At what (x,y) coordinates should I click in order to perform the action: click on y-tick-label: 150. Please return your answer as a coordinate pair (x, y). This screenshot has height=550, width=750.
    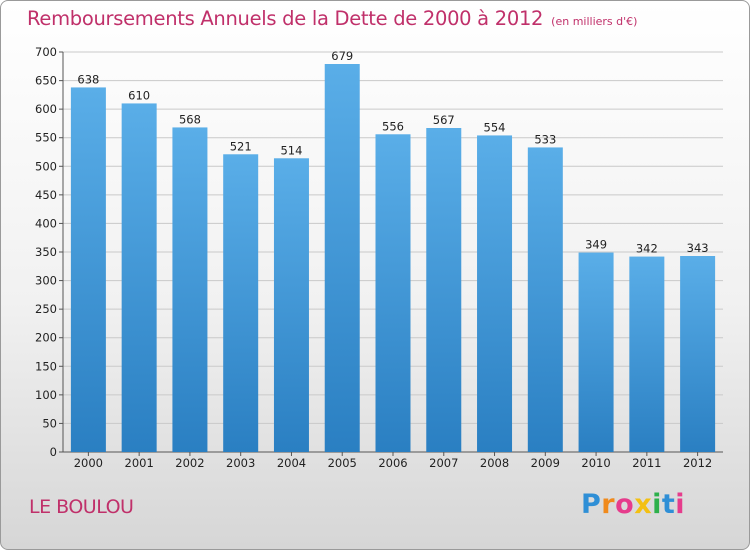
    Looking at the image, I should click on (46, 366).